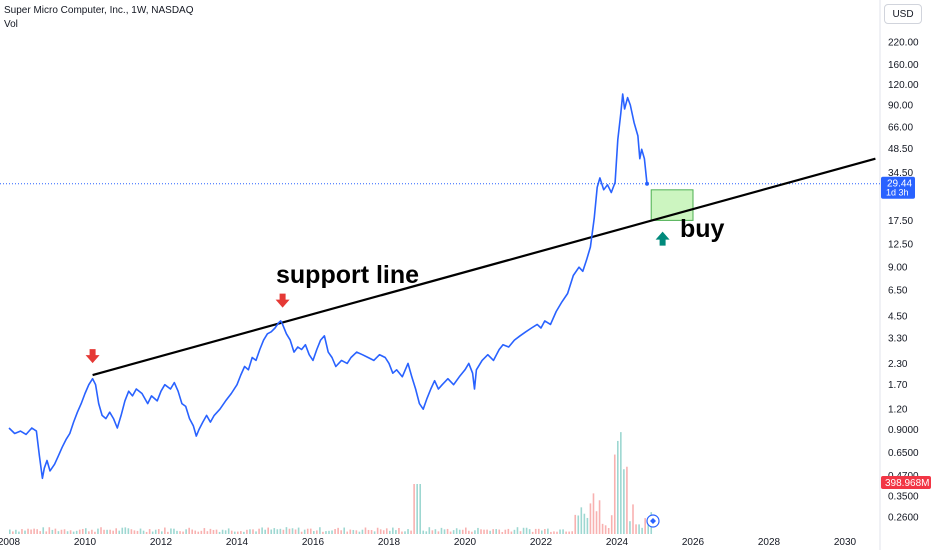 The height and width of the screenshot is (550, 932). Describe the element at coordinates (898, 317) in the screenshot. I see `y-tick-label: 4.50` at that location.